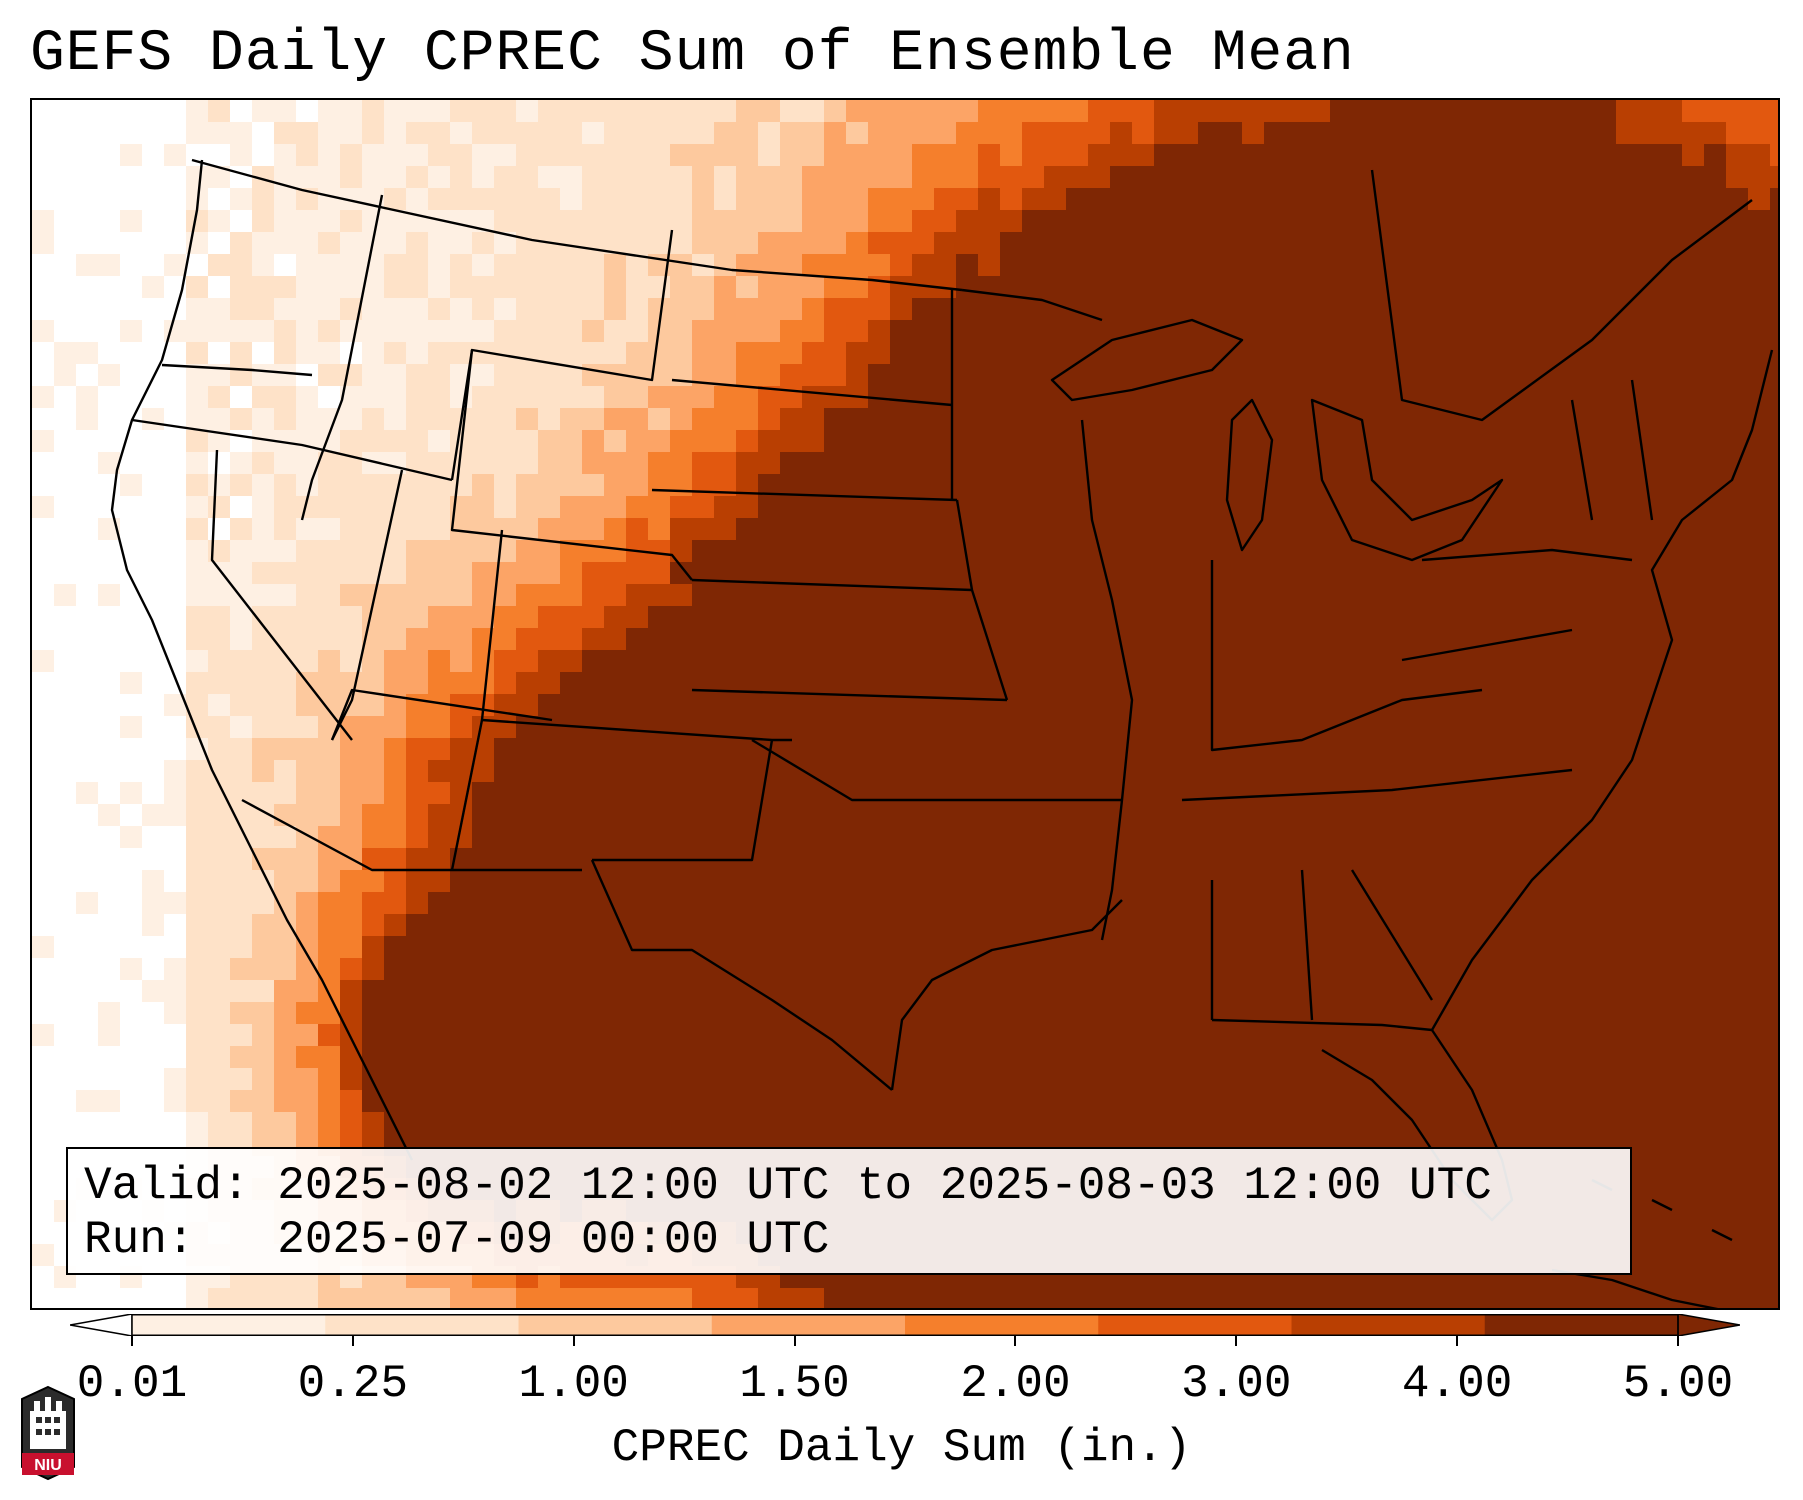 This screenshot has height=1500, width=1803. Describe the element at coordinates (457, 1240) in the screenshot. I see `run-time-line: Run: 2025-07-09 00:00 UTC` at that location.